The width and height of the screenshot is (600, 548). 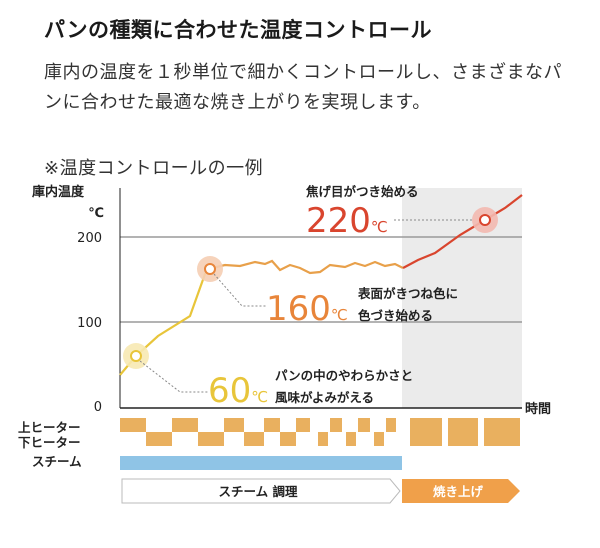 I want to click on row-label-upper-heater: 上ヒーター, so click(x=49, y=427).